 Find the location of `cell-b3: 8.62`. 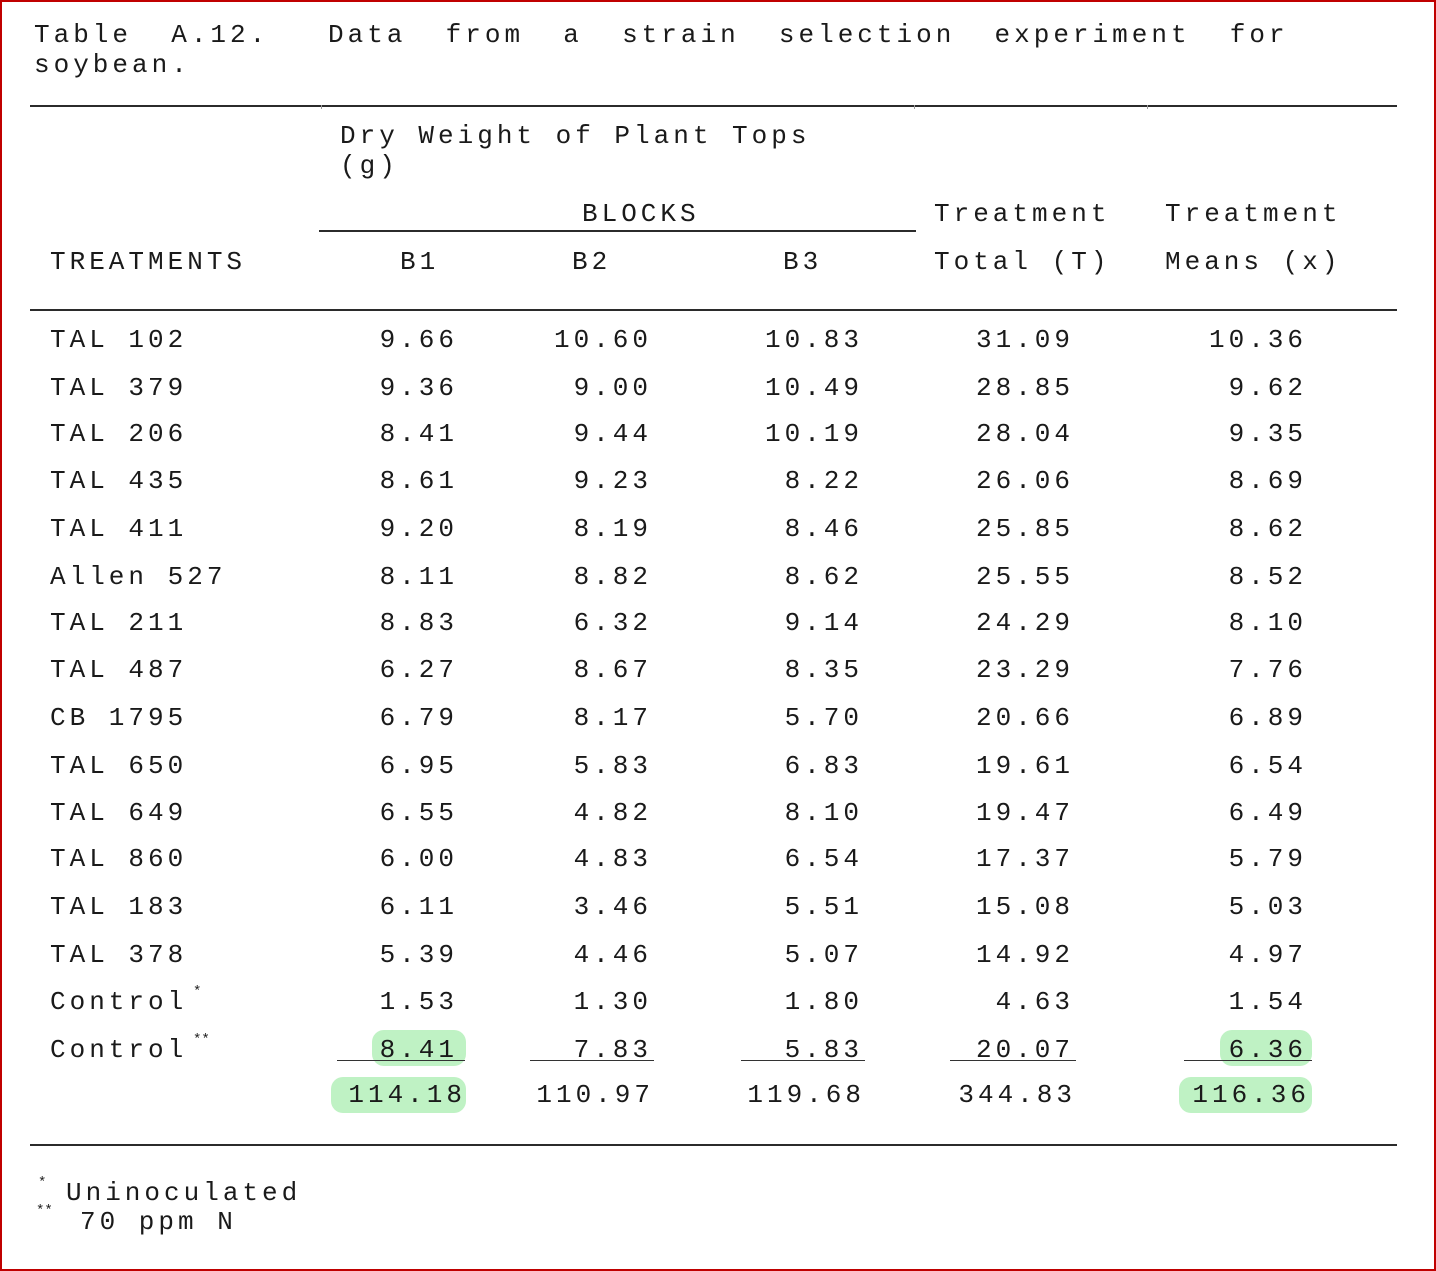

cell-b3: 8.62 is located at coordinates (823, 577).